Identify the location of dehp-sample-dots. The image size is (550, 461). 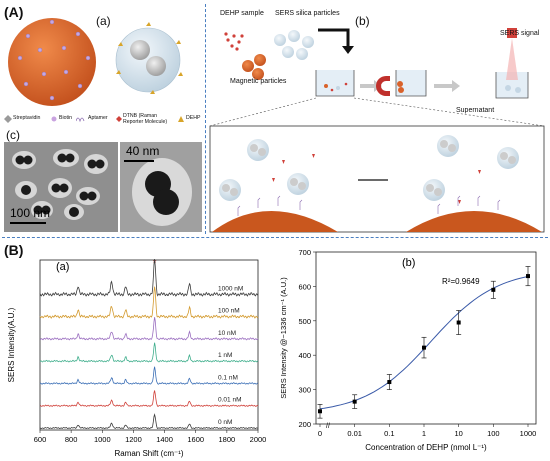
(234, 41).